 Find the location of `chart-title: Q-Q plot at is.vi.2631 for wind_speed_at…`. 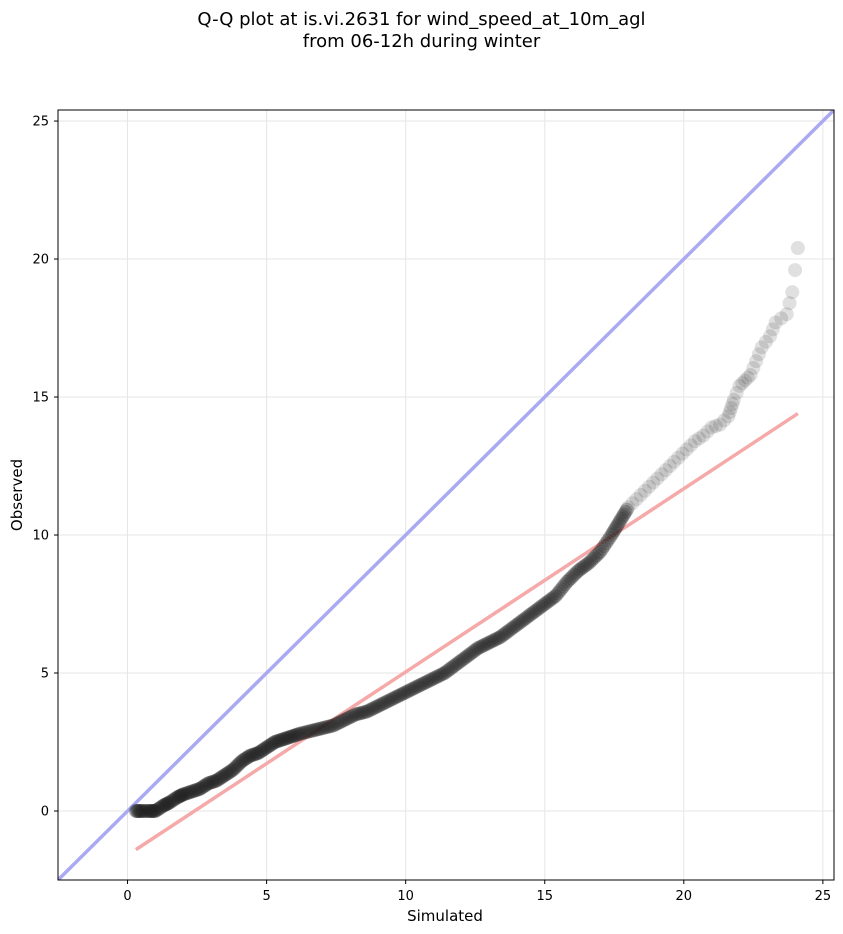

chart-title: Q-Q plot at is.vi.2631 for wind_speed_at… is located at coordinates (421, 19).